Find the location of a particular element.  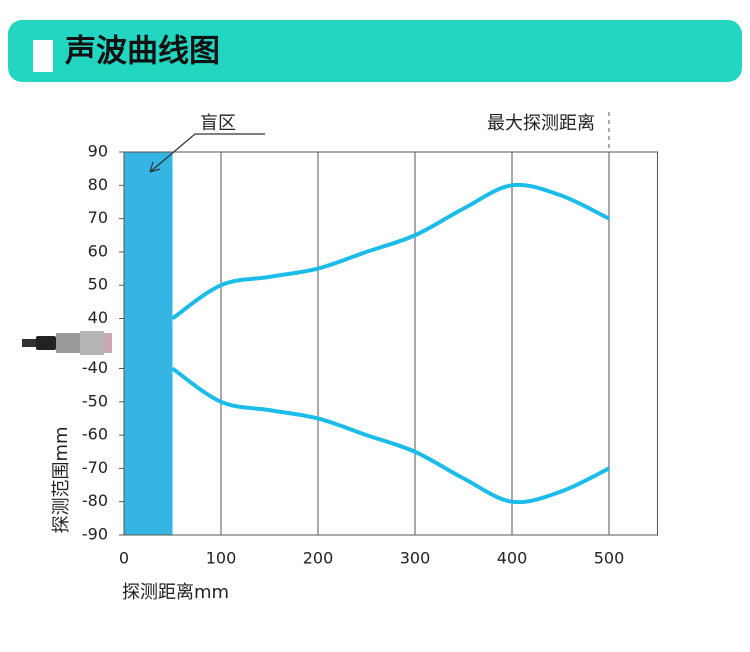

header-title: 声波曲线图 is located at coordinates (142, 52).